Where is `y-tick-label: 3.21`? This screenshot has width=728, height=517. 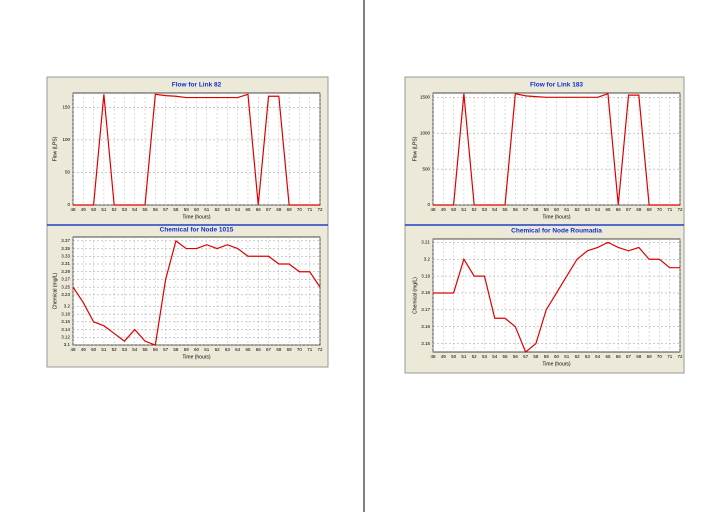
y-tick-label: 3.21 is located at coordinates (425, 242).